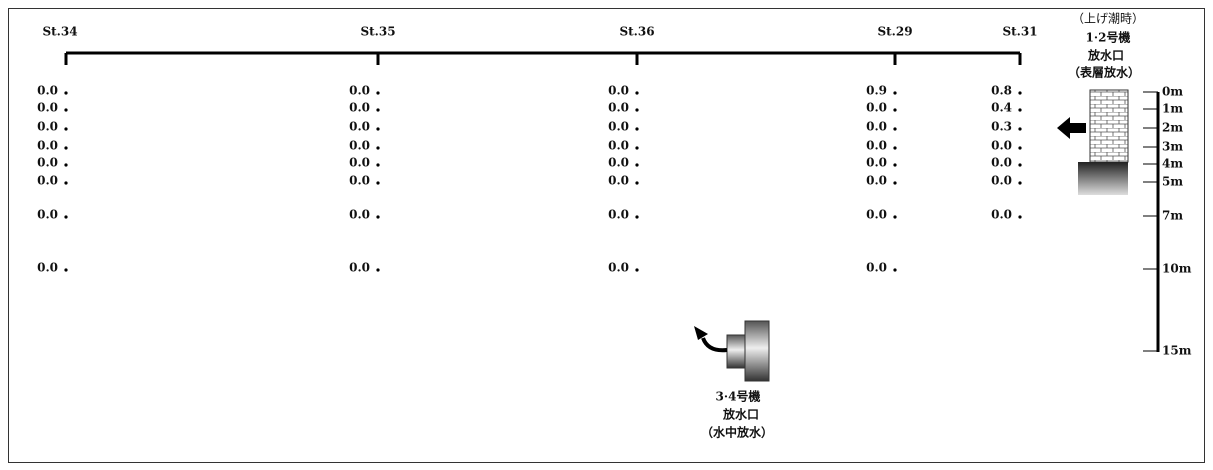 The width and height of the screenshot is (1213, 470). What do you see at coordinates (1108, 18) in the screenshot?
I see `tide-label: （上げ潮時）` at bounding box center [1108, 18].